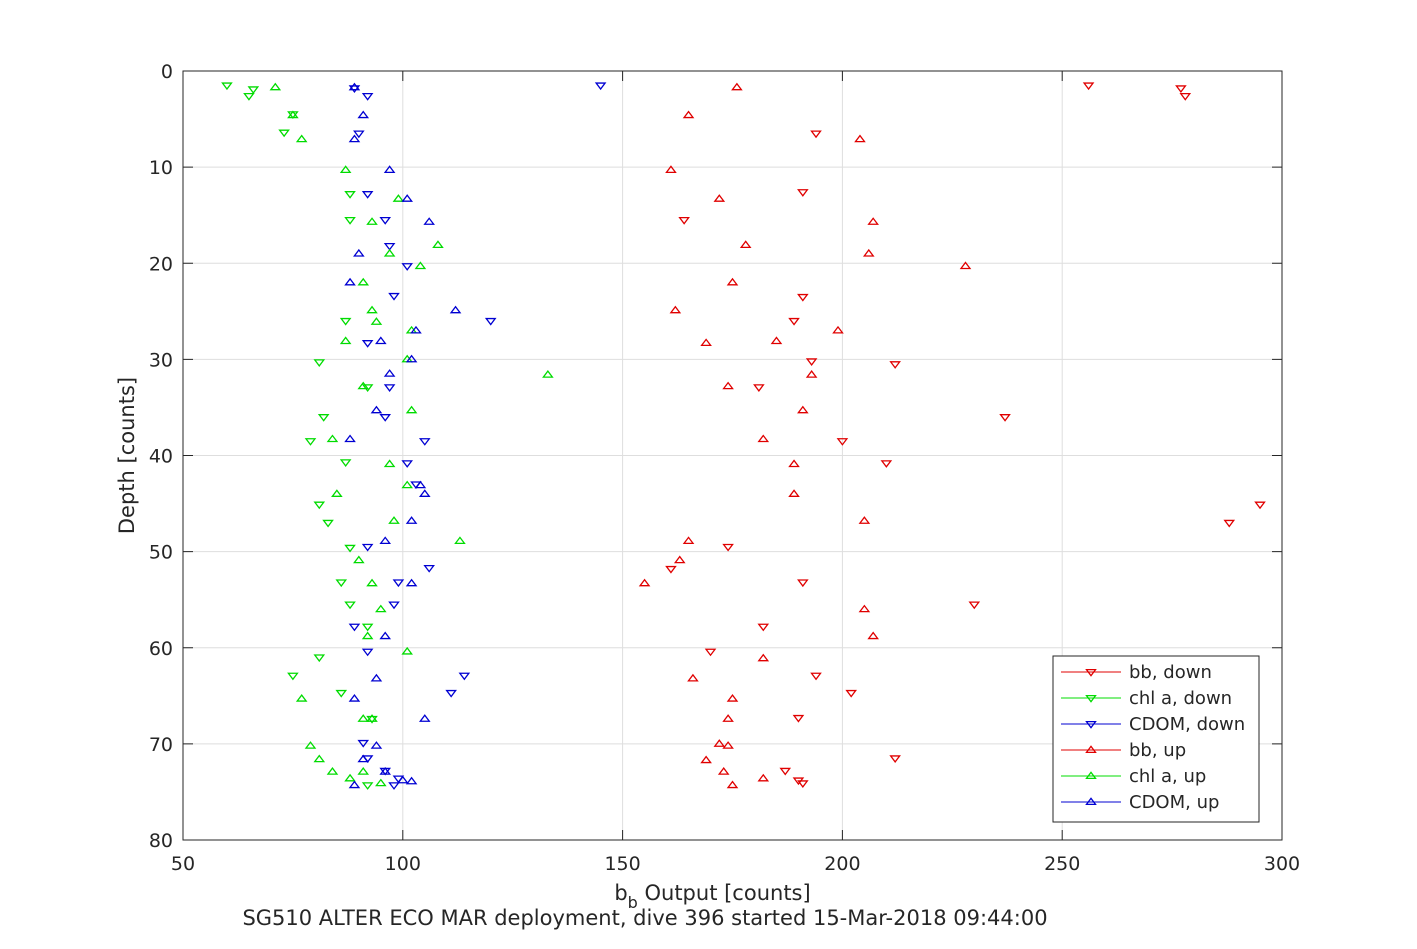  I want to click on legend-entry: bb, down, so click(1136, 672).